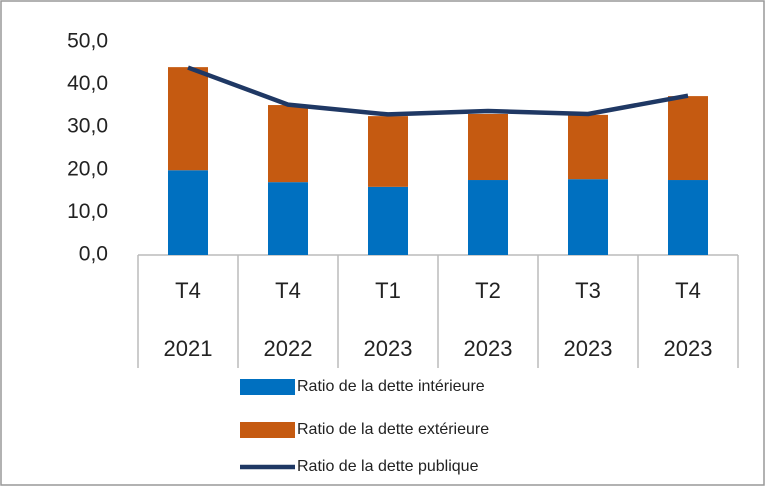 The height and width of the screenshot is (486, 765). Describe the element at coordinates (93, 254) in the screenshot. I see `y-tick-label: 0,0` at that location.